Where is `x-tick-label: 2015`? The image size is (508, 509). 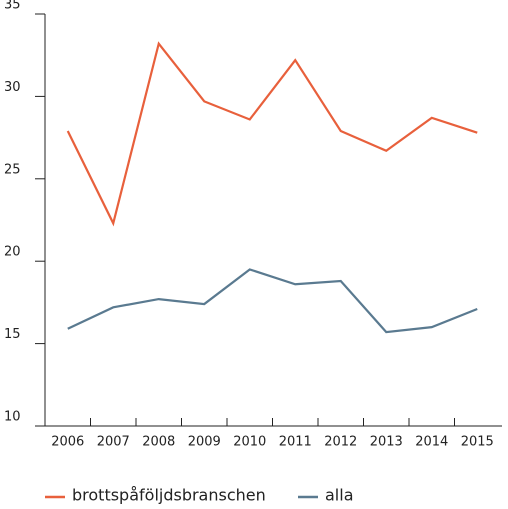
x-tick-label: 2015 is located at coordinates (477, 442).